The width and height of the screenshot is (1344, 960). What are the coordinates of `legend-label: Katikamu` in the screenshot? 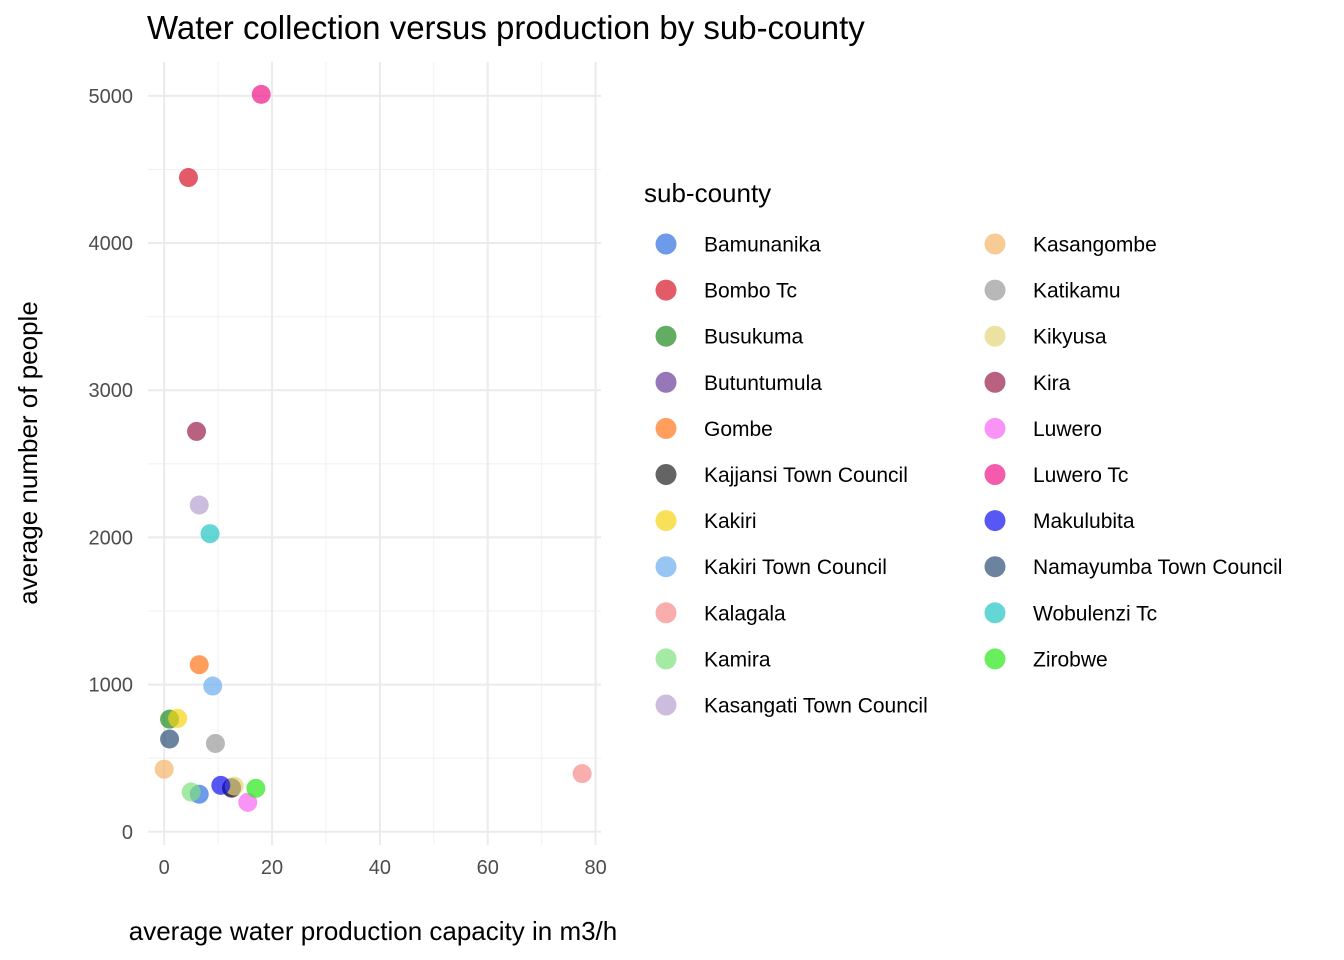 It's located at (1077, 291).